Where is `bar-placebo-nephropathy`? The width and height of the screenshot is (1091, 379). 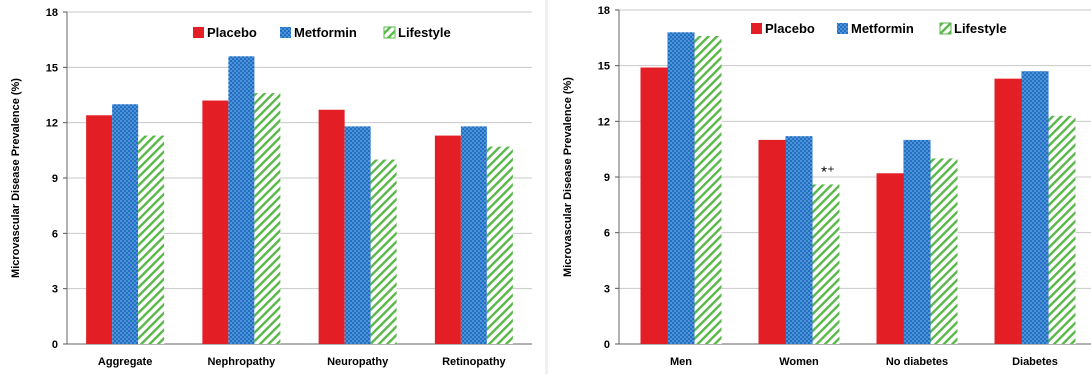 bar-placebo-nephropathy is located at coordinates (215, 222).